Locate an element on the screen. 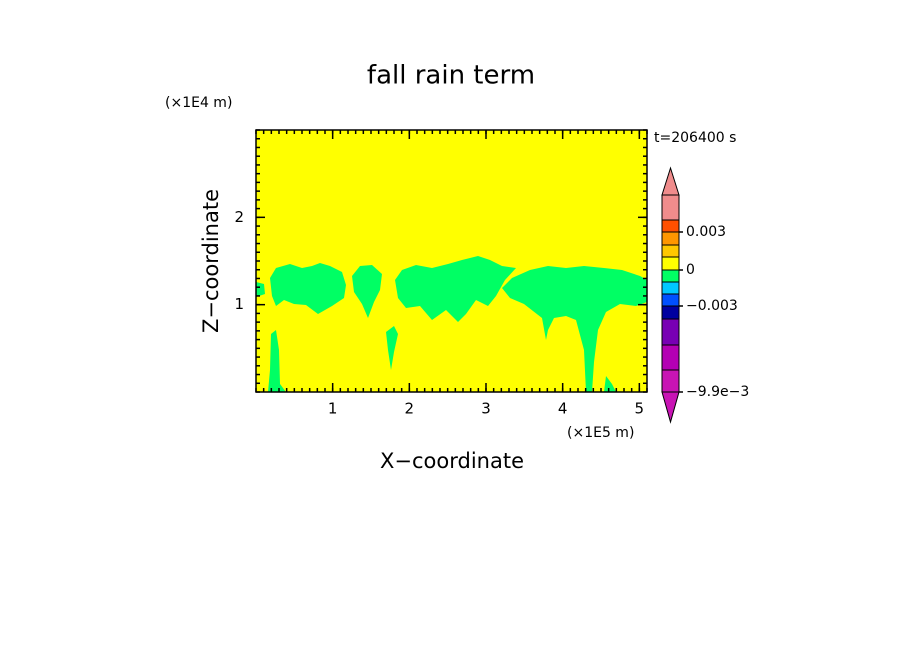 The width and height of the screenshot is (904, 654). y-tick-label: 1 is located at coordinates (239, 304).